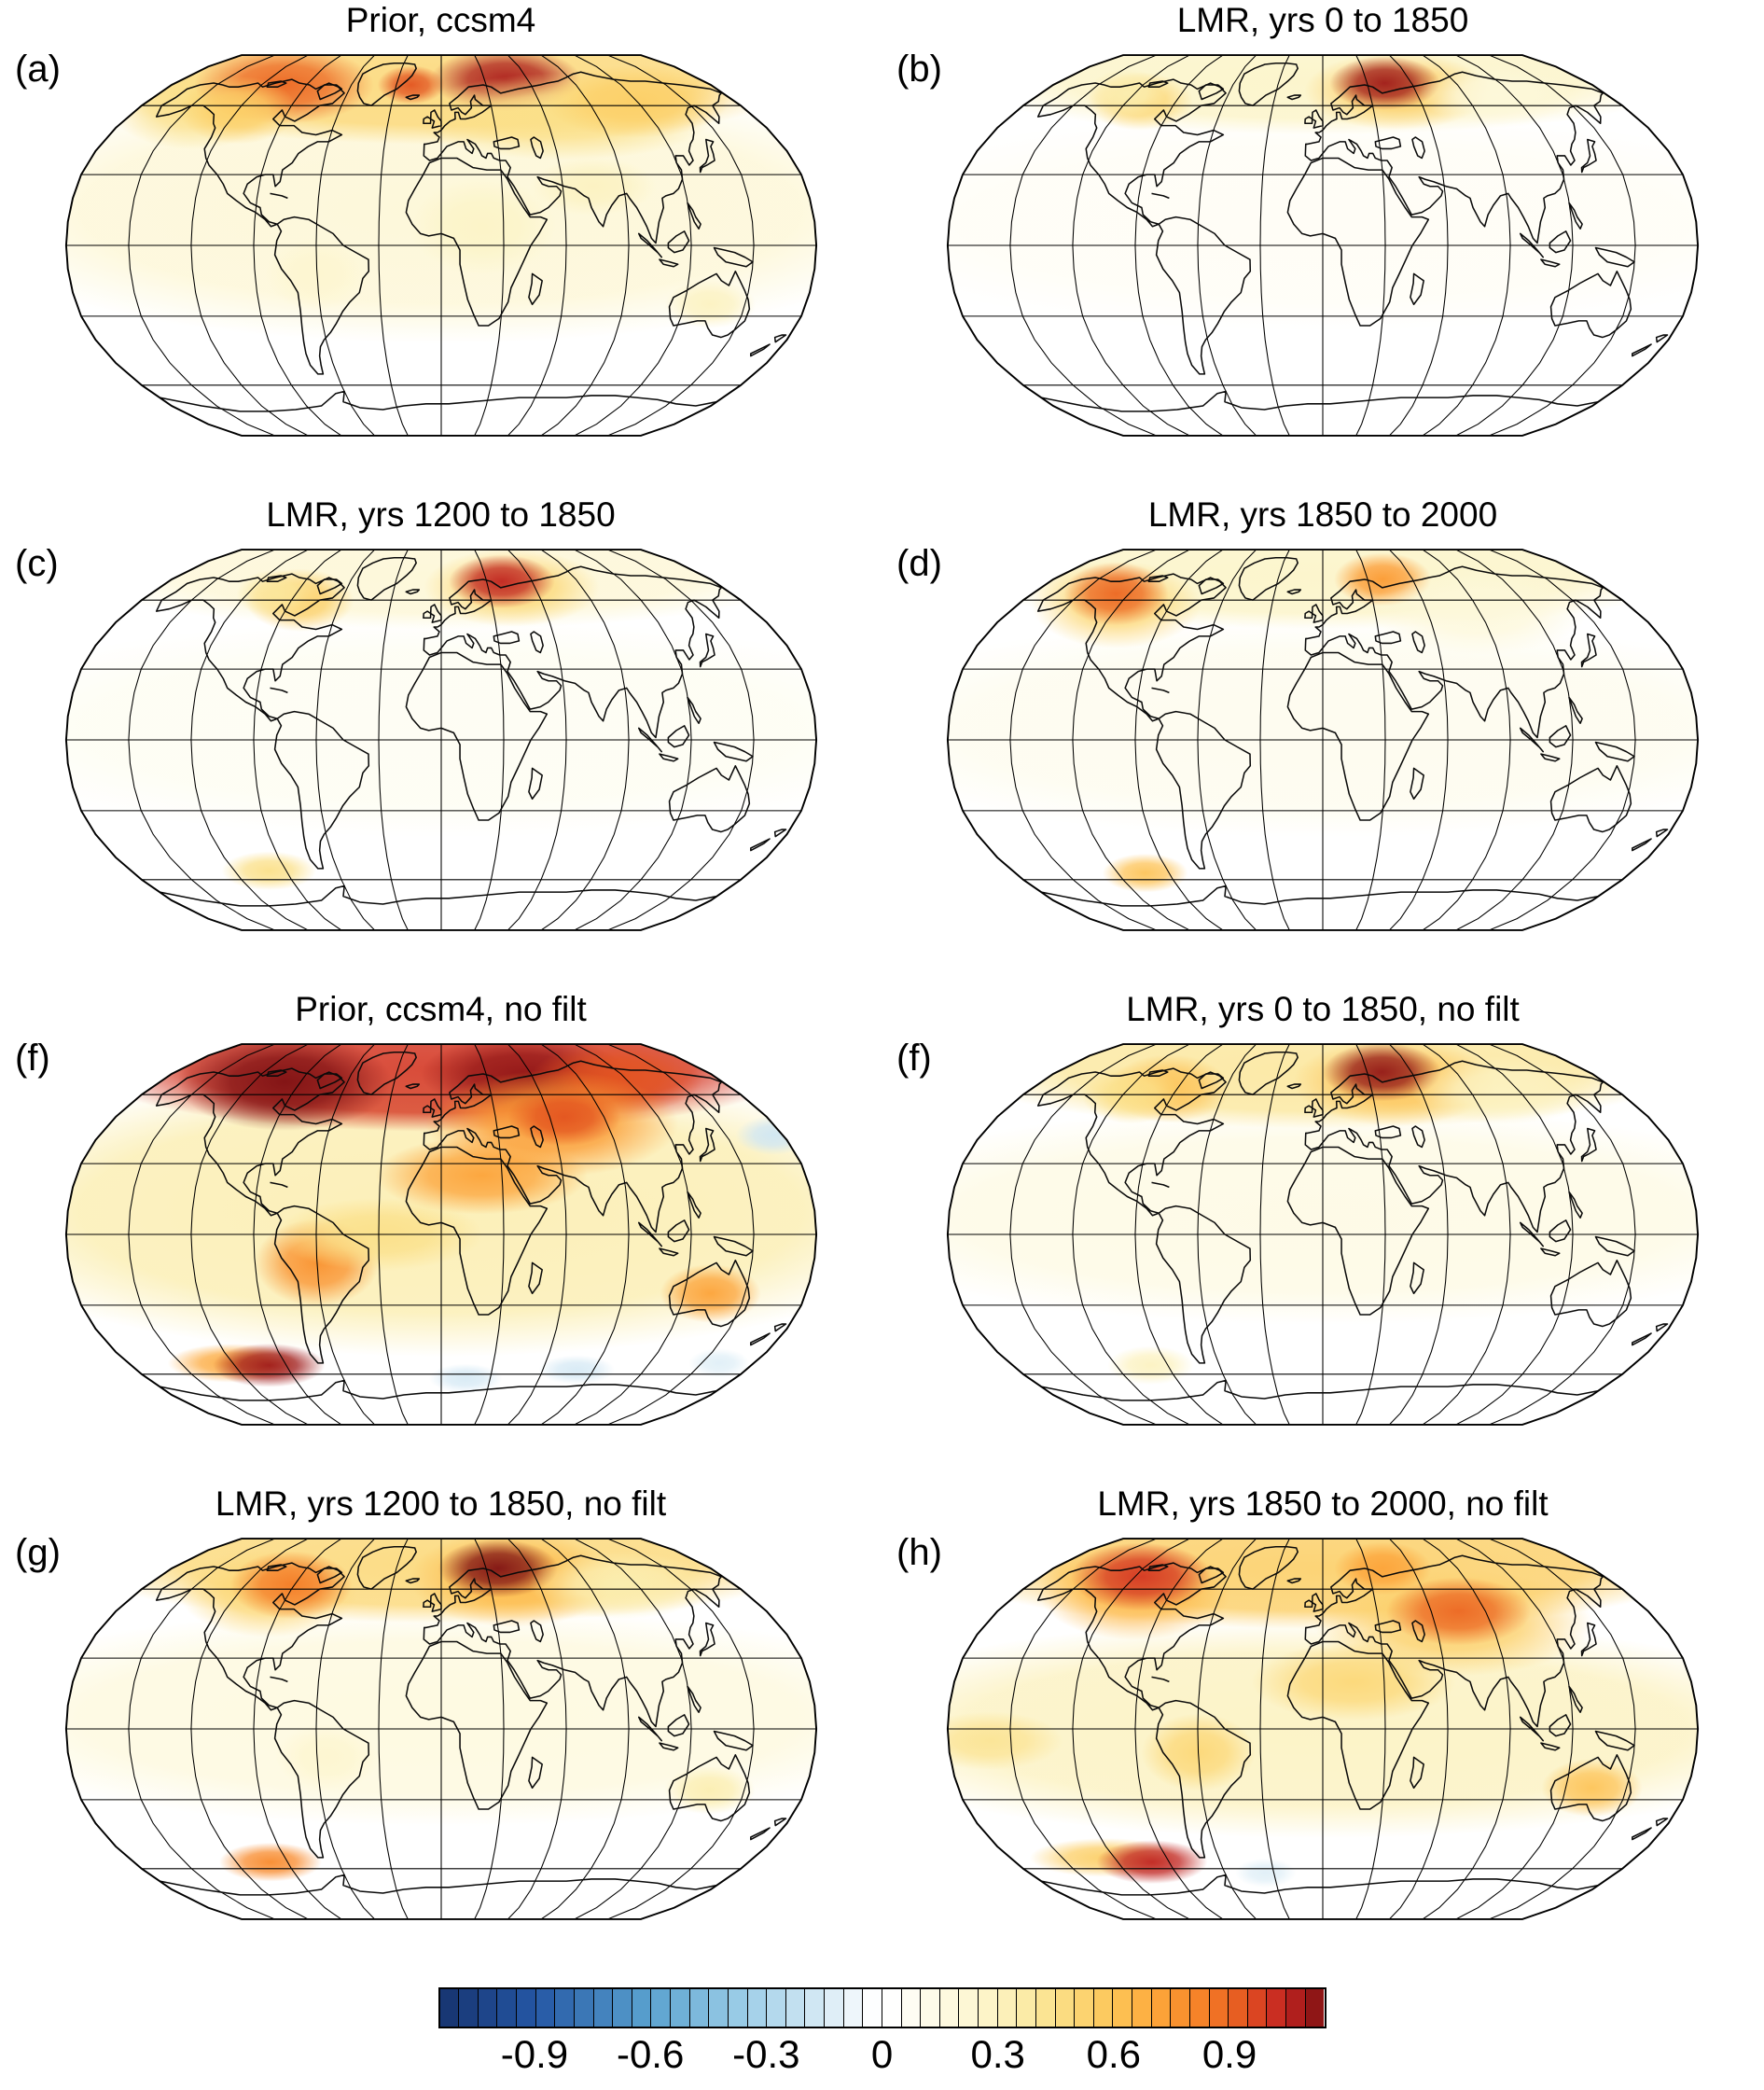  Describe the element at coordinates (38, 69) in the screenshot. I see `panel-letter-label: (a)` at that location.